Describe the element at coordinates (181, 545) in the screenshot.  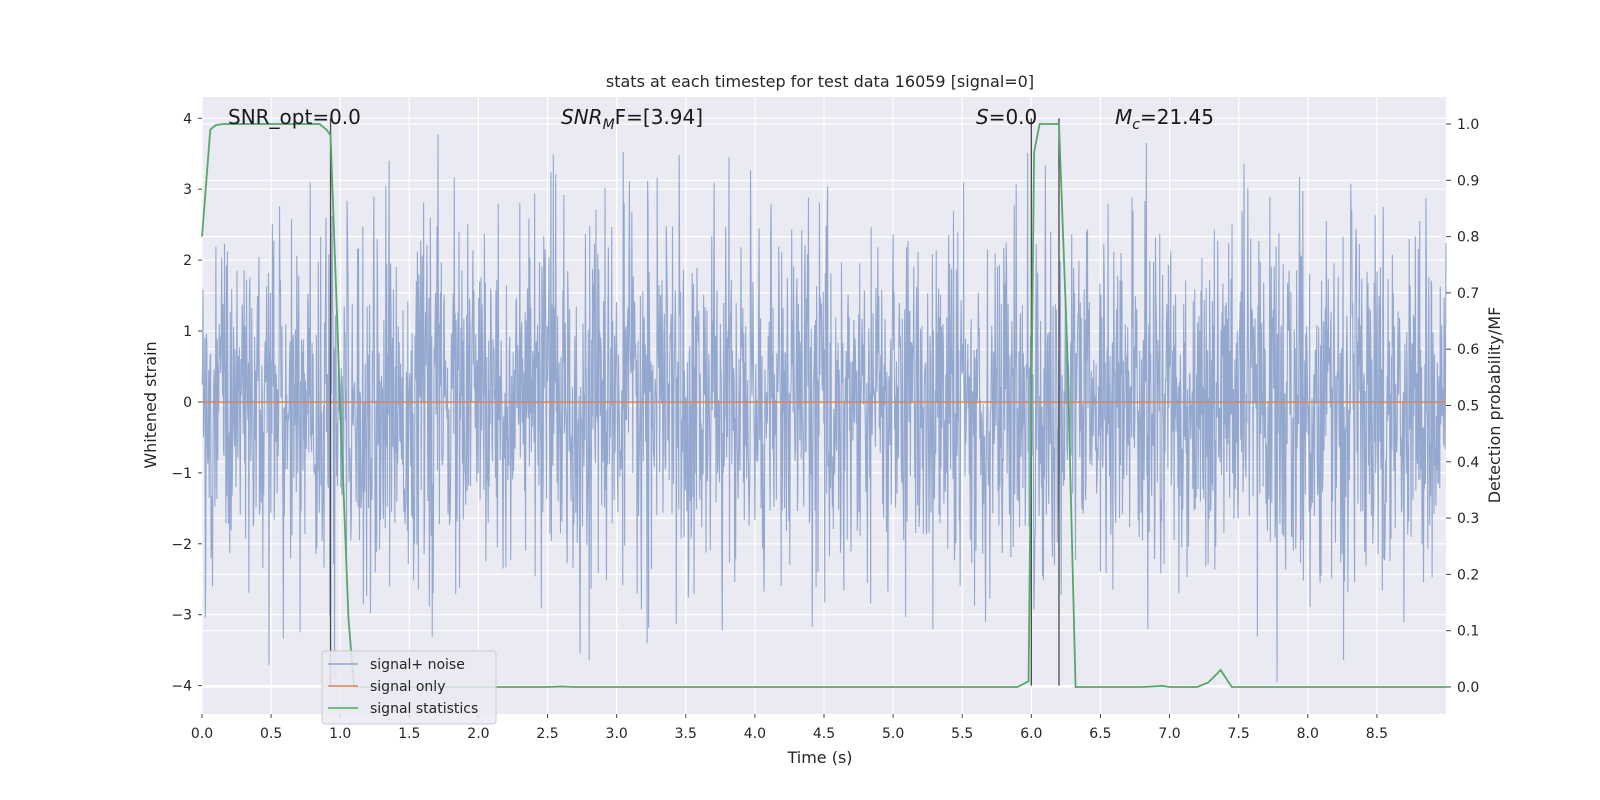
I see `y-tick-label-6: −2` at that location.